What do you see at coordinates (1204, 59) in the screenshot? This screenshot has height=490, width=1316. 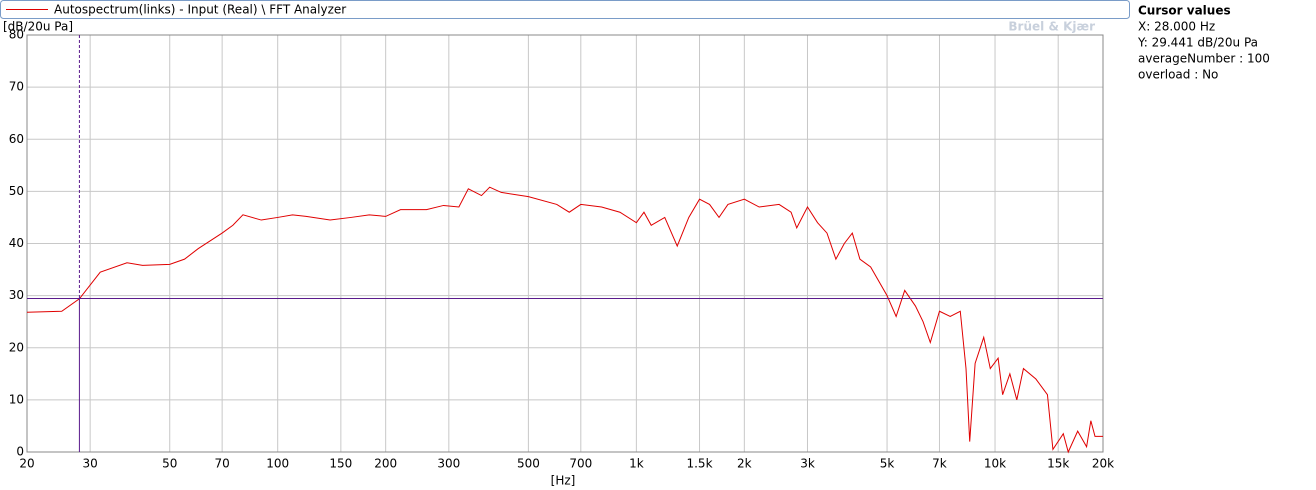 I see `cursor-line: averageNumber : 100` at bounding box center [1204, 59].